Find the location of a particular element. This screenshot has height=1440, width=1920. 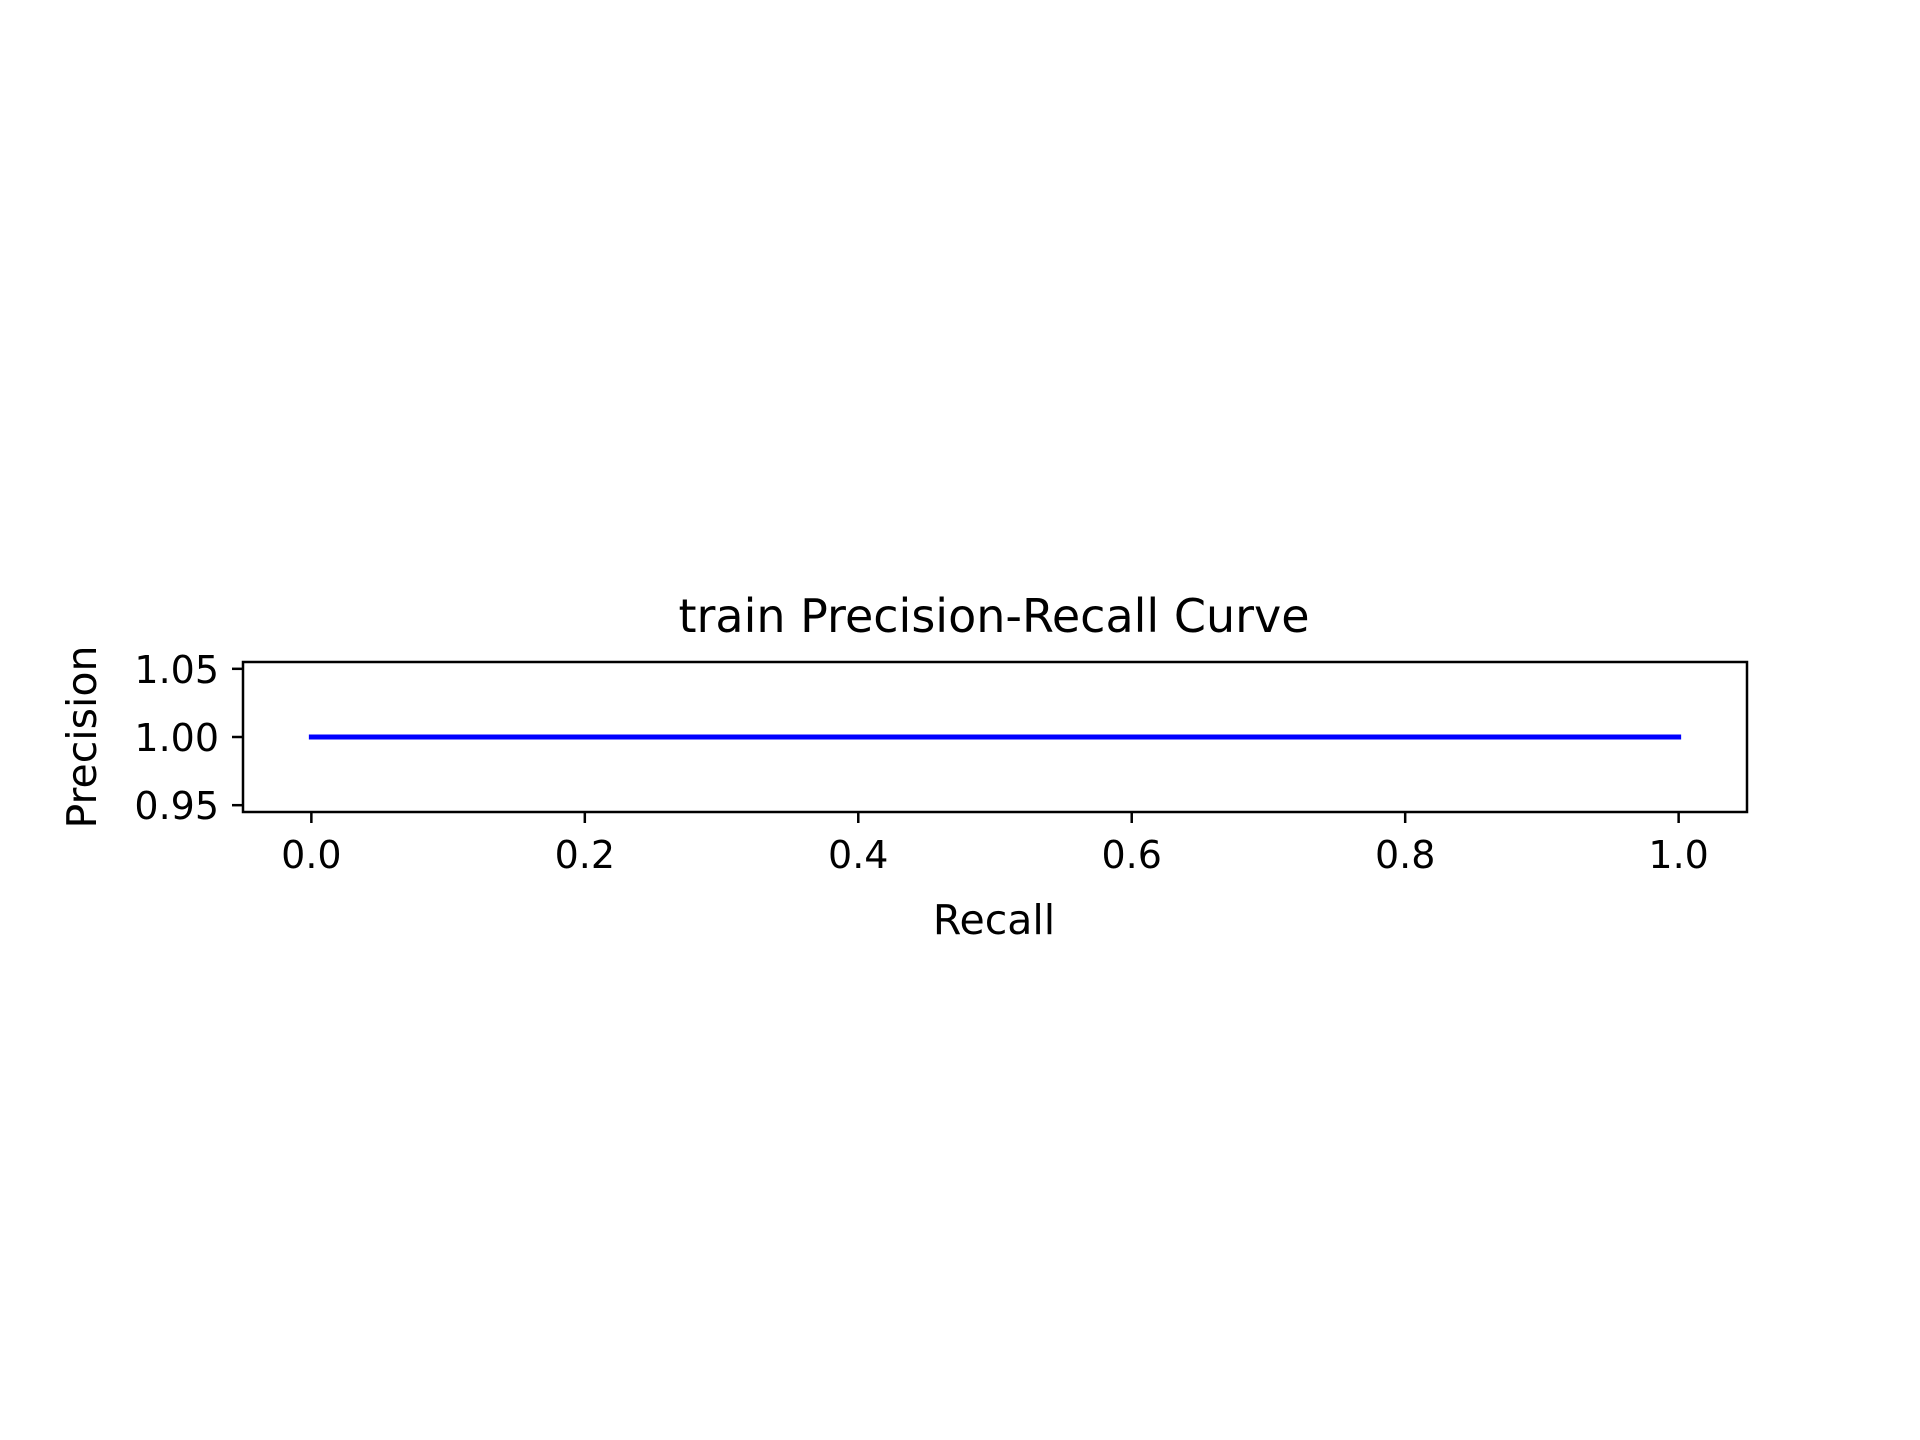

y-axis-ticks: 0.95 1.00 1.05 is located at coordinates (188, 738).